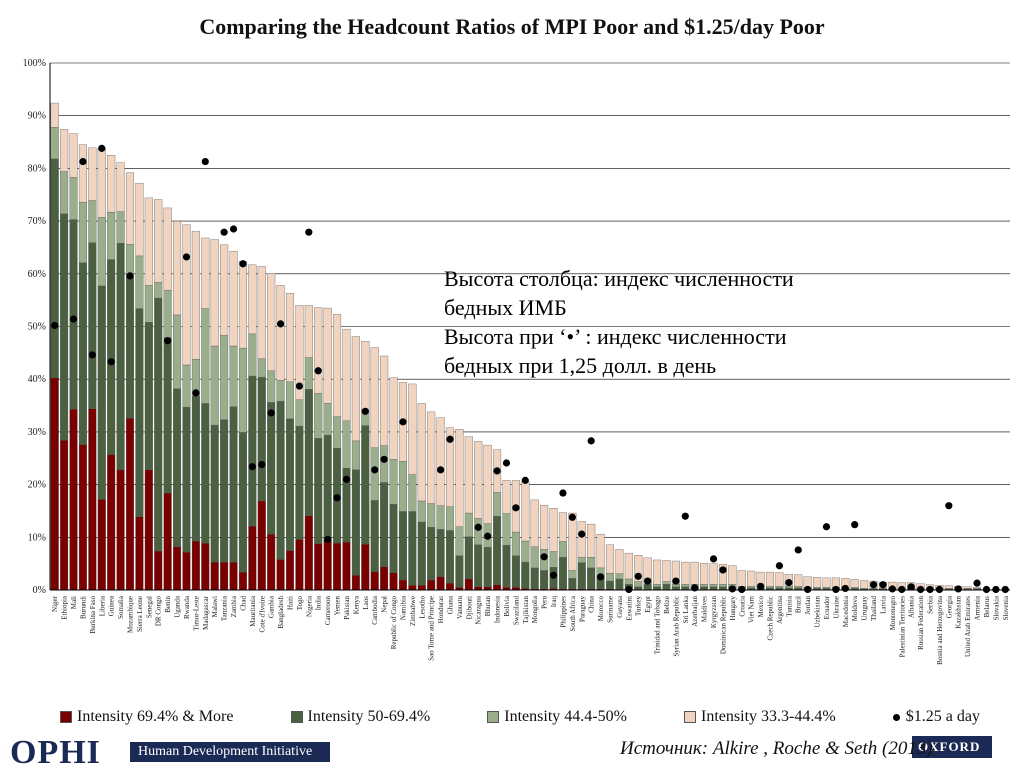 This screenshot has width=1024, height=768. I want to click on x-tick-label: Pakistan, so click(347, 608).